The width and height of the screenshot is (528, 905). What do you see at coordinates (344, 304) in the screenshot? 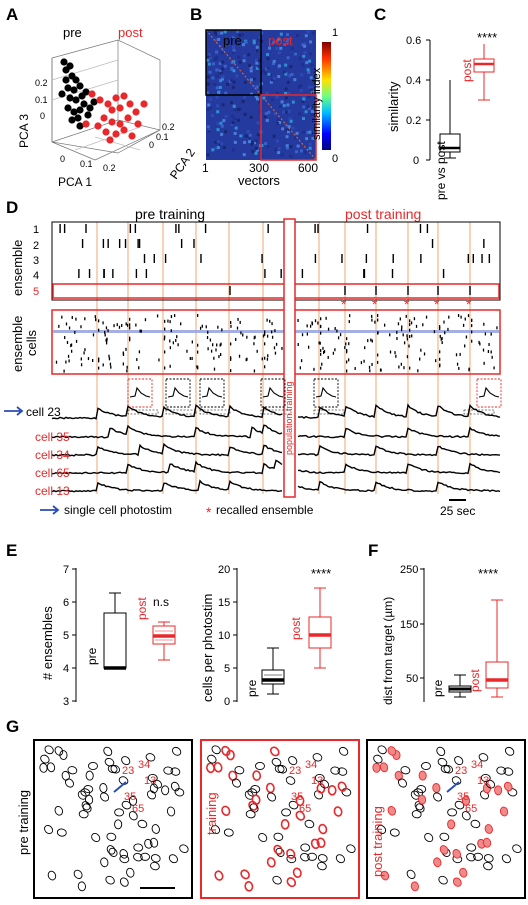
I see `recalled-star-icon: *` at bounding box center [344, 304].